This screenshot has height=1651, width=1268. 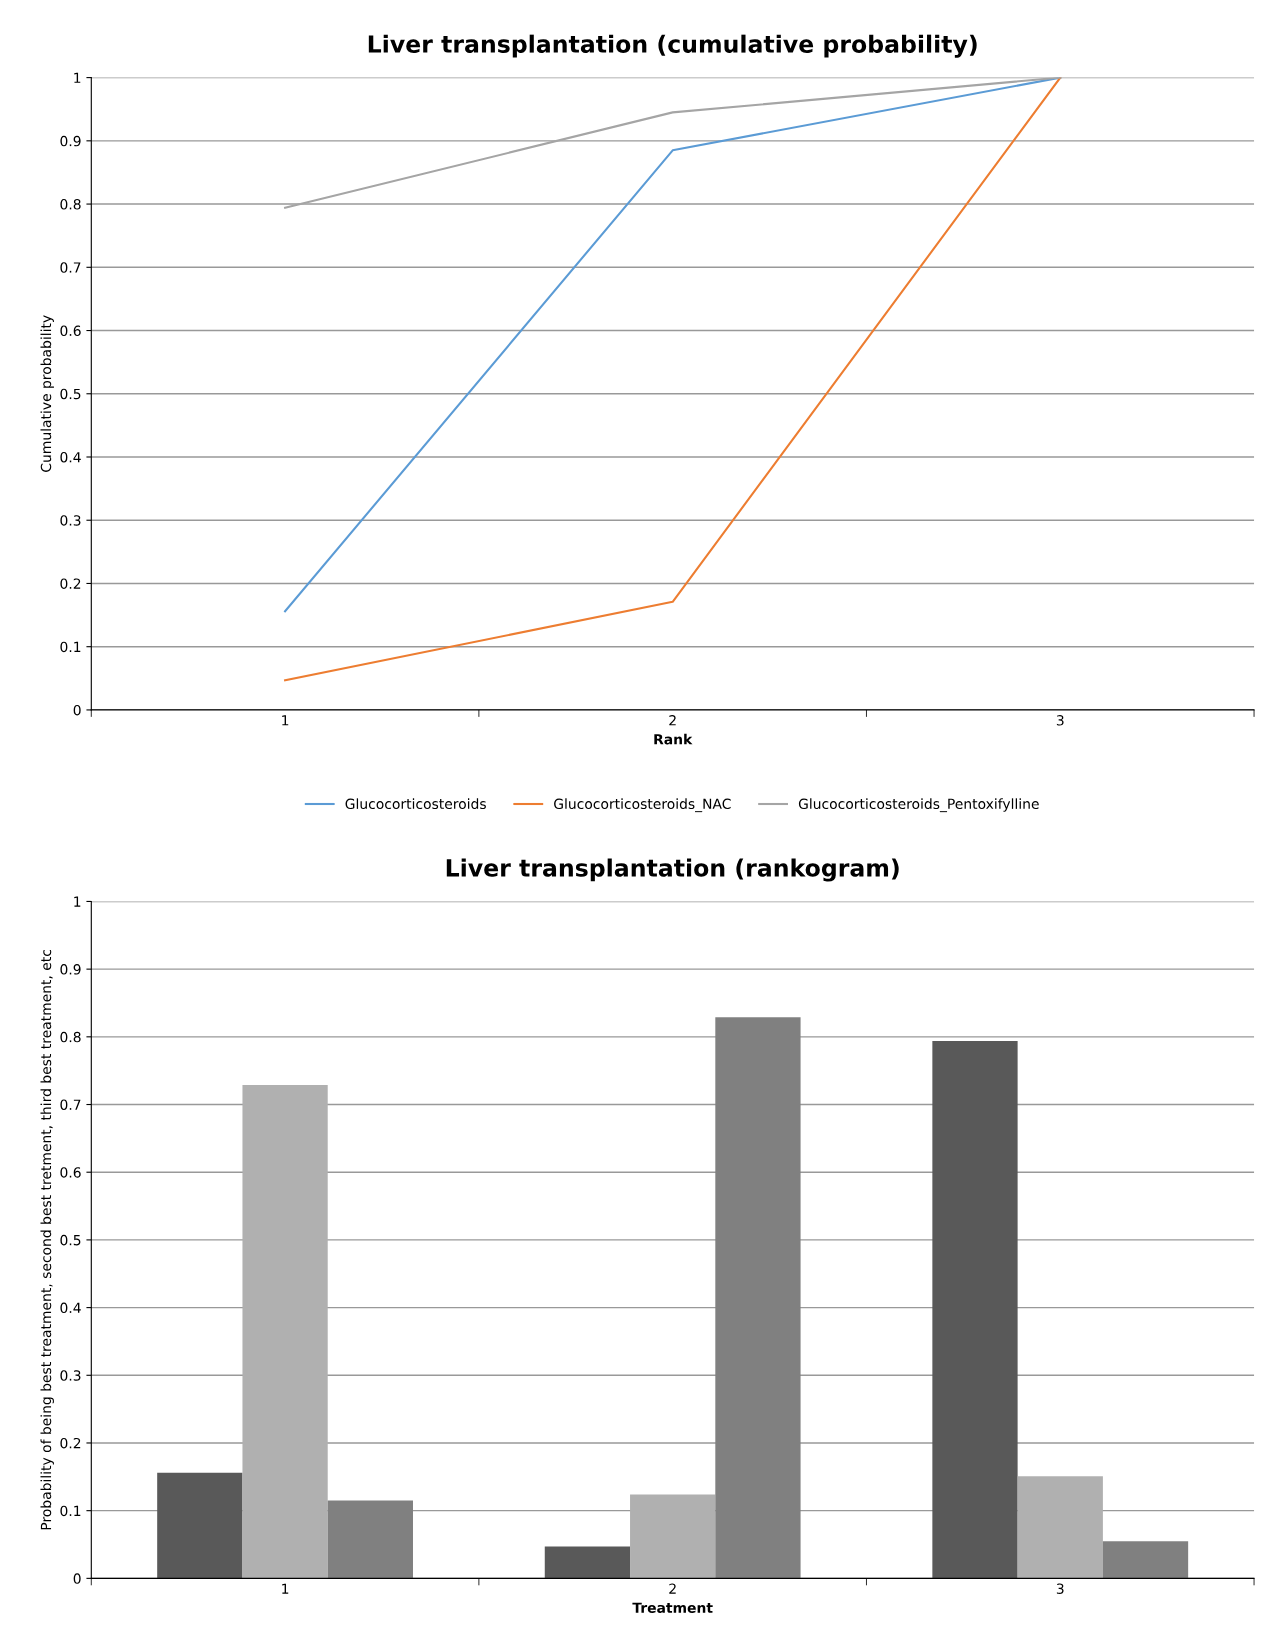 What do you see at coordinates (415, 804) in the screenshot?
I see `legend-label: Glucocorticosteroids` at bounding box center [415, 804].